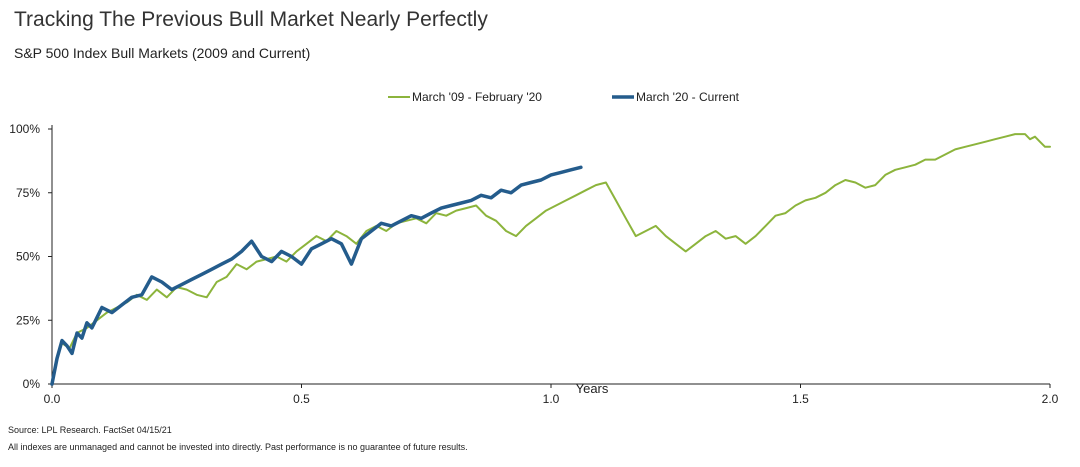 This screenshot has height=467, width=1080. What do you see at coordinates (28, 320) in the screenshot?
I see `y-tick-label: 25%` at bounding box center [28, 320].